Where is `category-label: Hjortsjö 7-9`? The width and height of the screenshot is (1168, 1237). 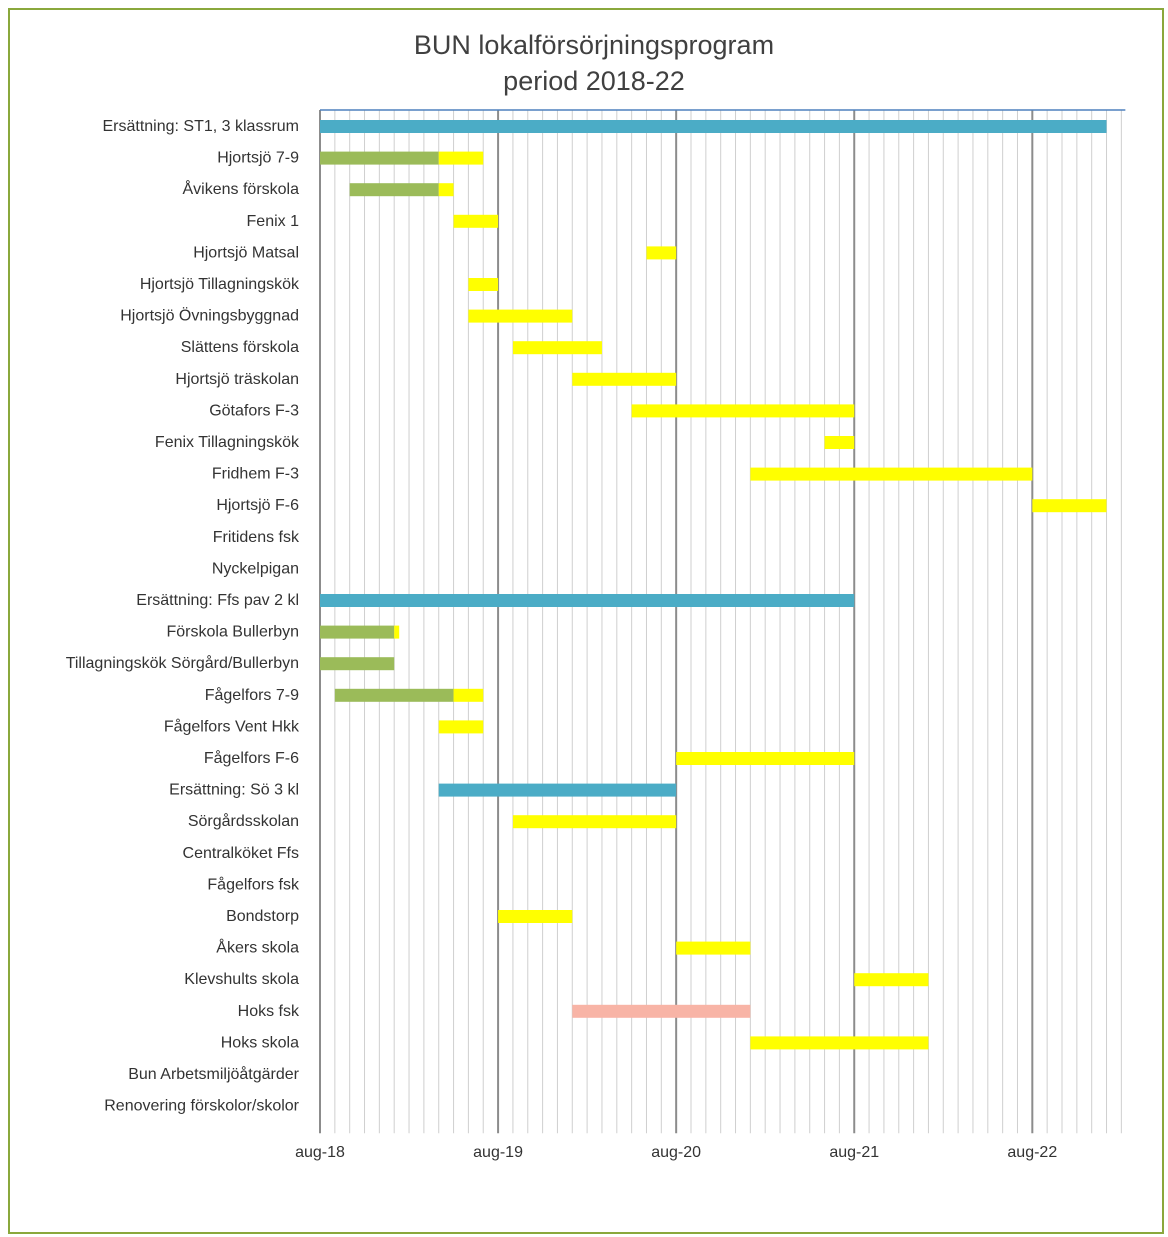
category-label: Hjortsjö 7-9 is located at coordinates (258, 158).